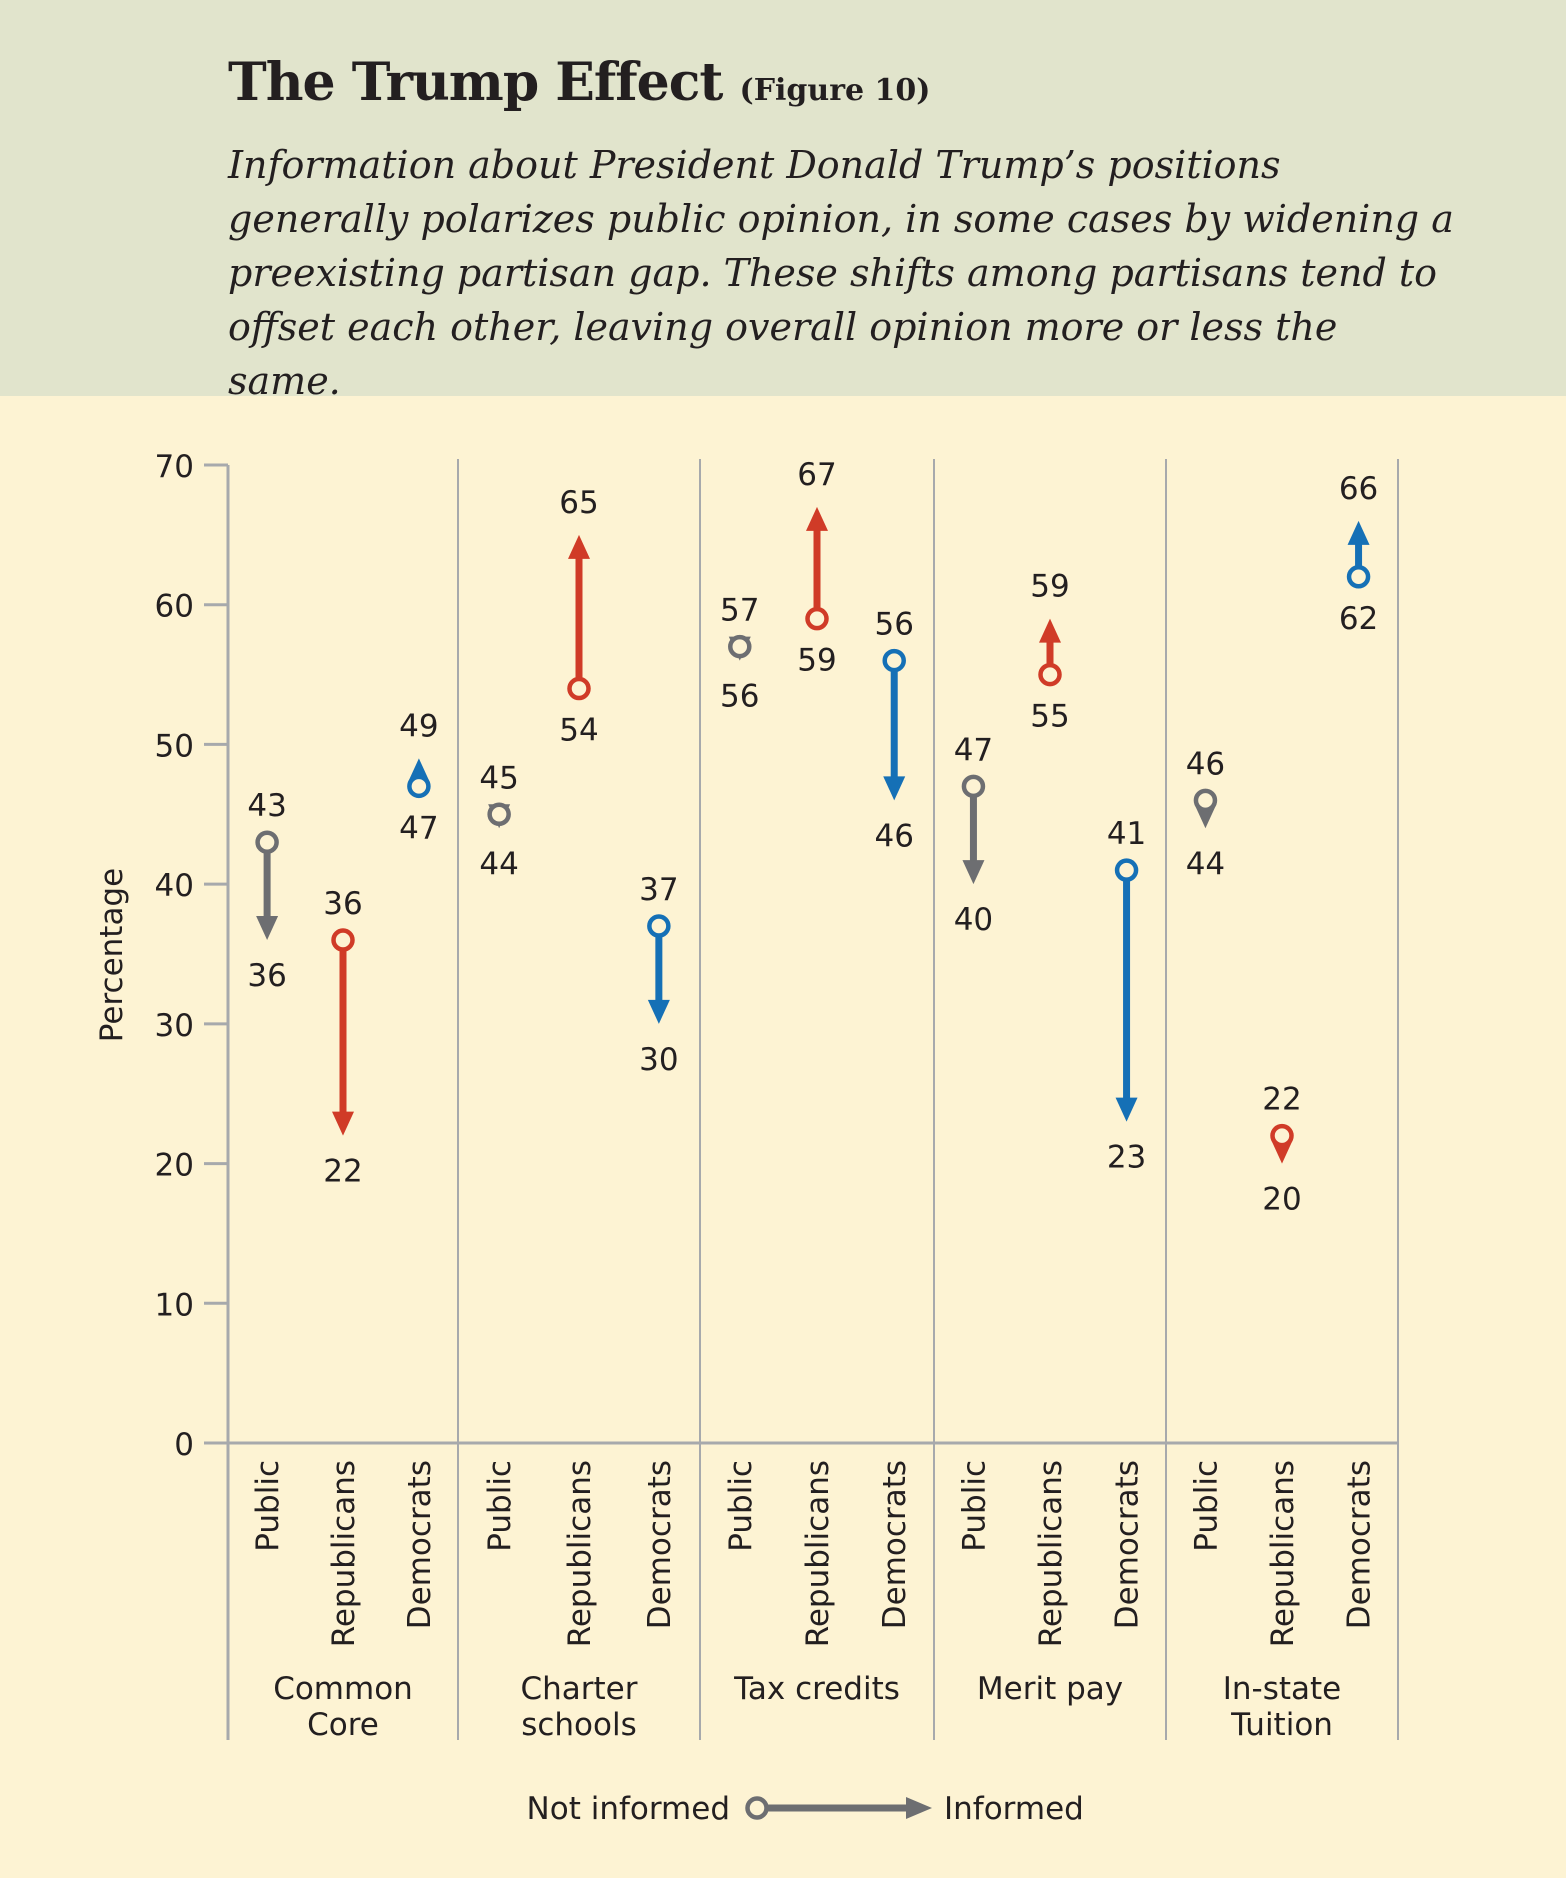  I want to click on y-tick-label: 10, so click(174, 1305).